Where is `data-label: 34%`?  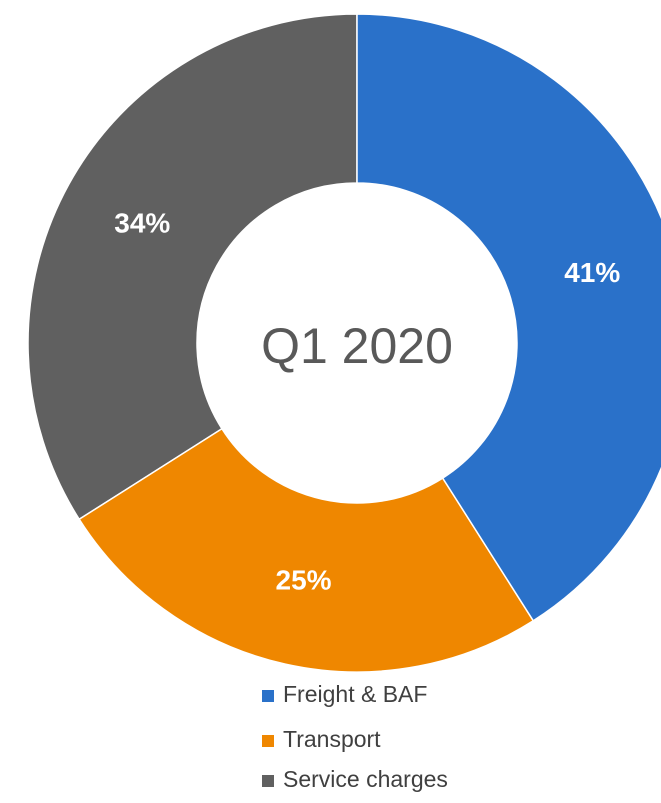
data-label: 34% is located at coordinates (142, 222).